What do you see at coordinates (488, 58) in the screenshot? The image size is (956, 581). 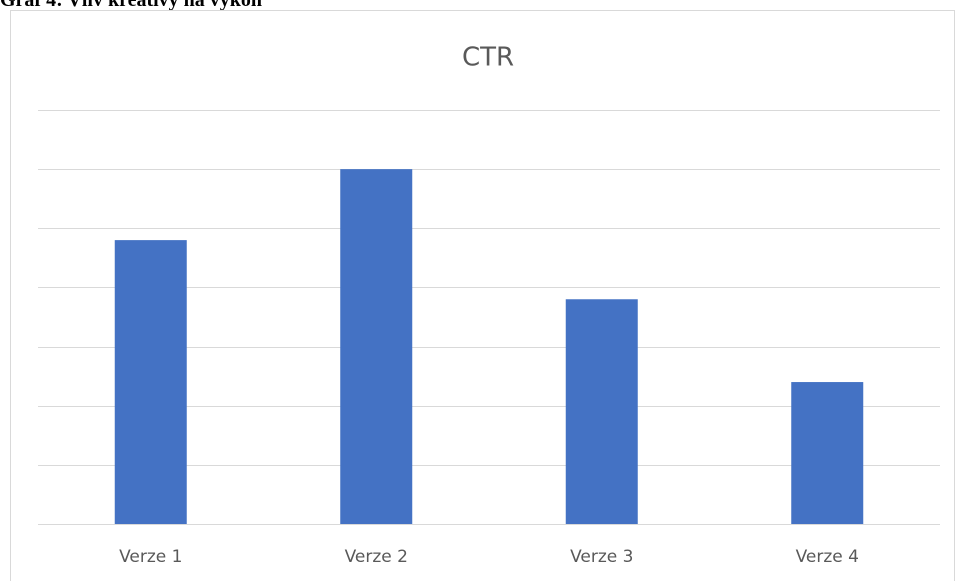 I see `chart-title: CTR` at bounding box center [488, 58].